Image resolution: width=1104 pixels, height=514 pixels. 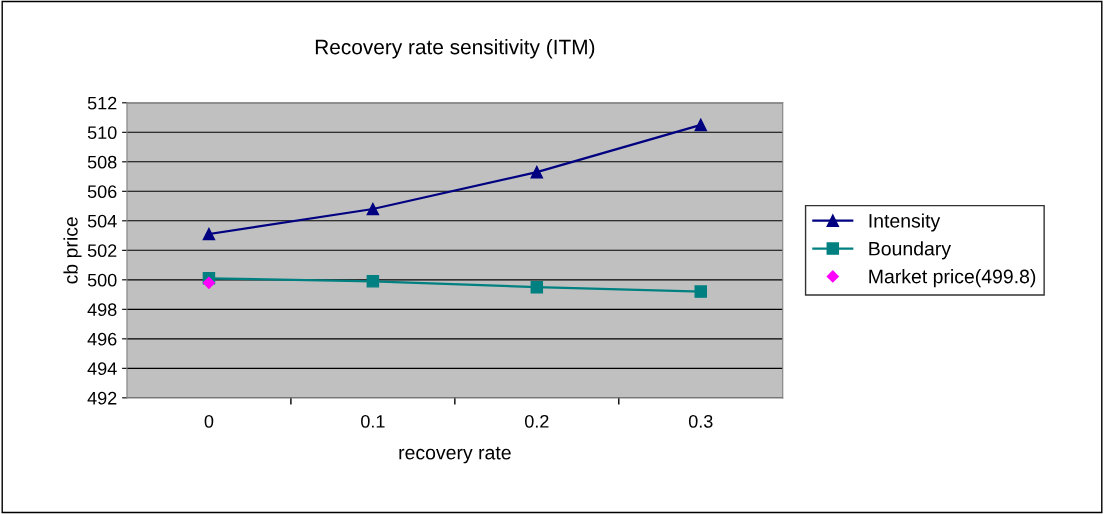 What do you see at coordinates (102, 133) in the screenshot?
I see `y-tick-label: 510` at bounding box center [102, 133].